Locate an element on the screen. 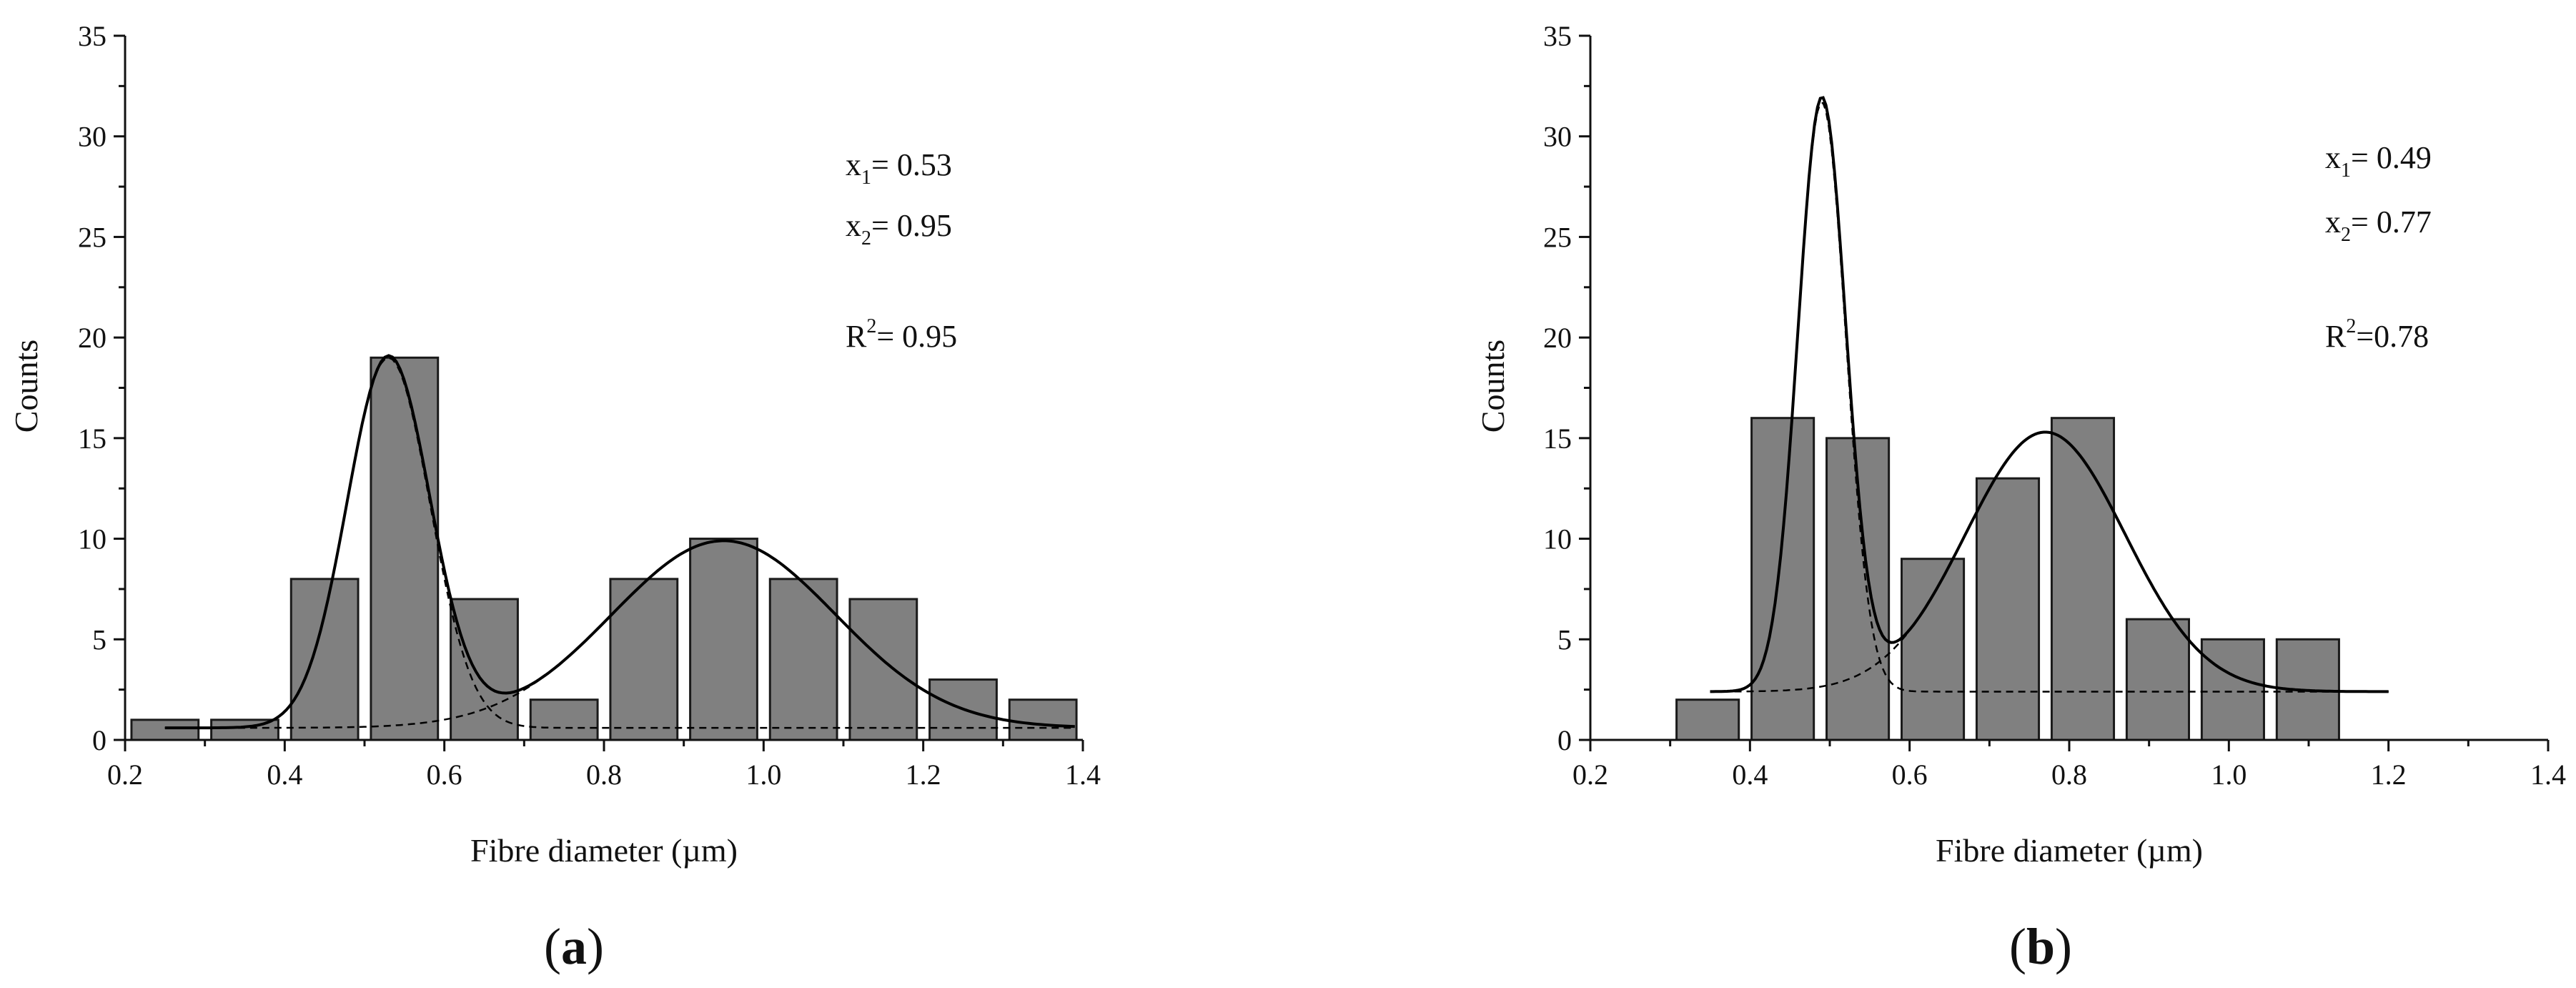 The width and height of the screenshot is (2576, 988). annotation-x2-value: = 0.77 is located at coordinates (2392, 222).